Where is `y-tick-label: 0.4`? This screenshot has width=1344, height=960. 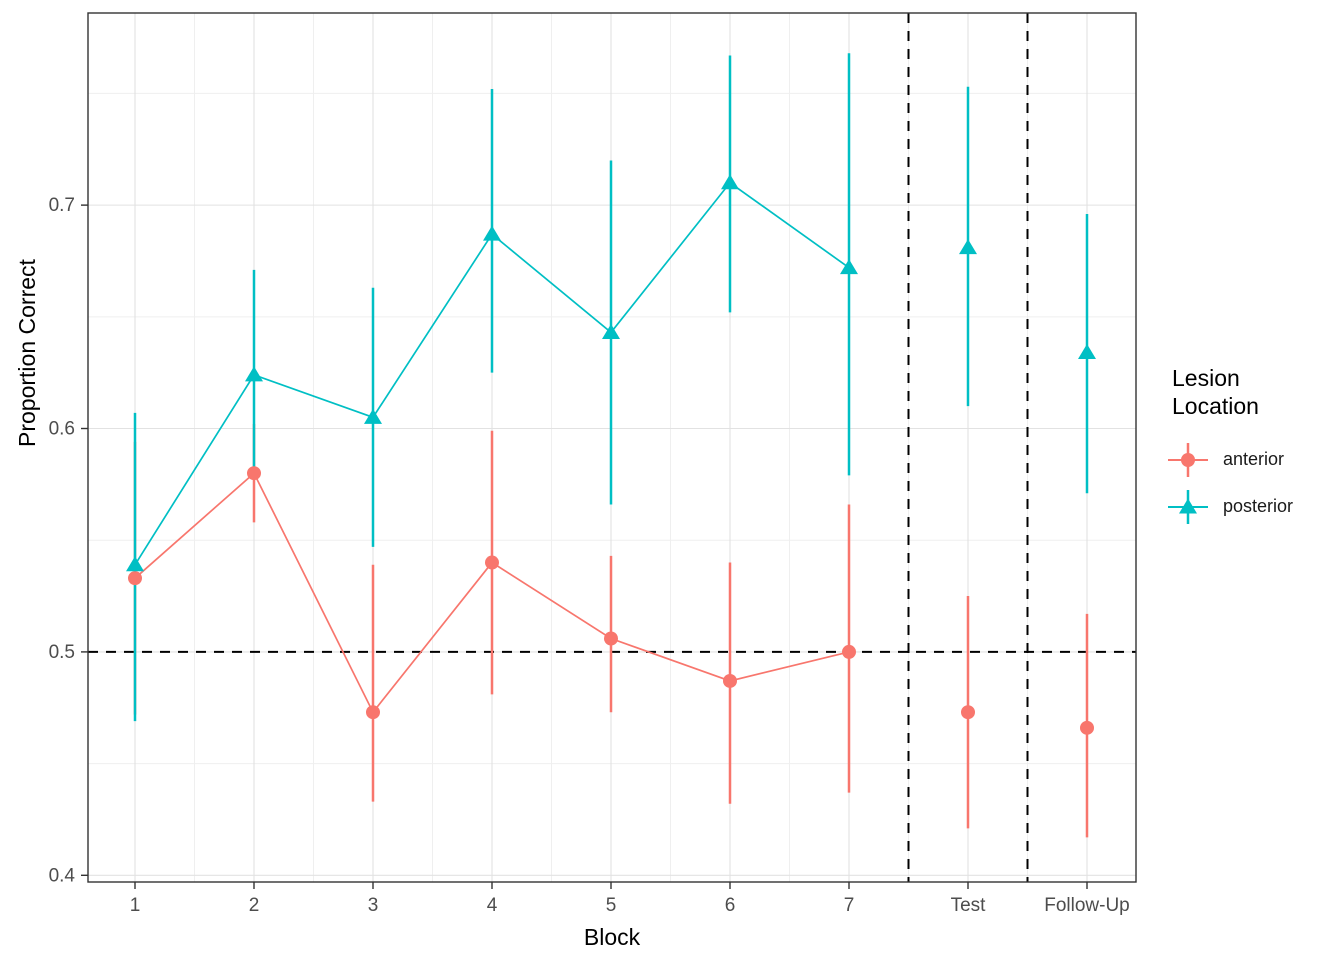
y-tick-label: 0.4 is located at coordinates (62, 875).